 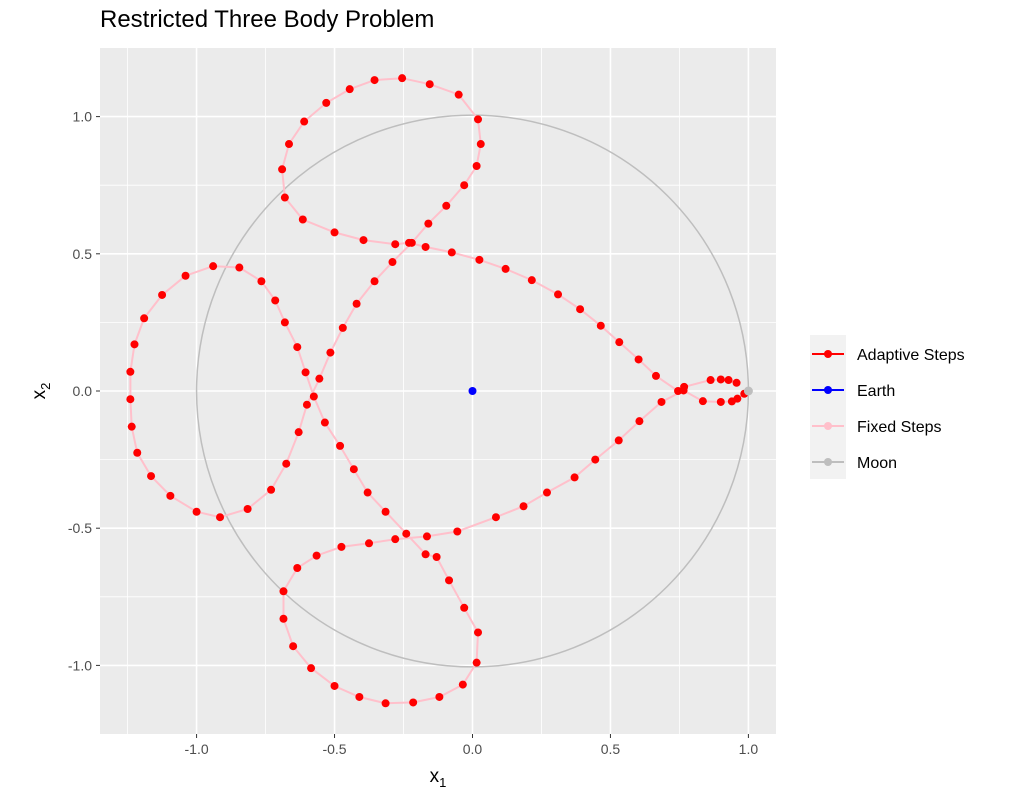 I want to click on x-axis-title-main: x, so click(x=435, y=776).